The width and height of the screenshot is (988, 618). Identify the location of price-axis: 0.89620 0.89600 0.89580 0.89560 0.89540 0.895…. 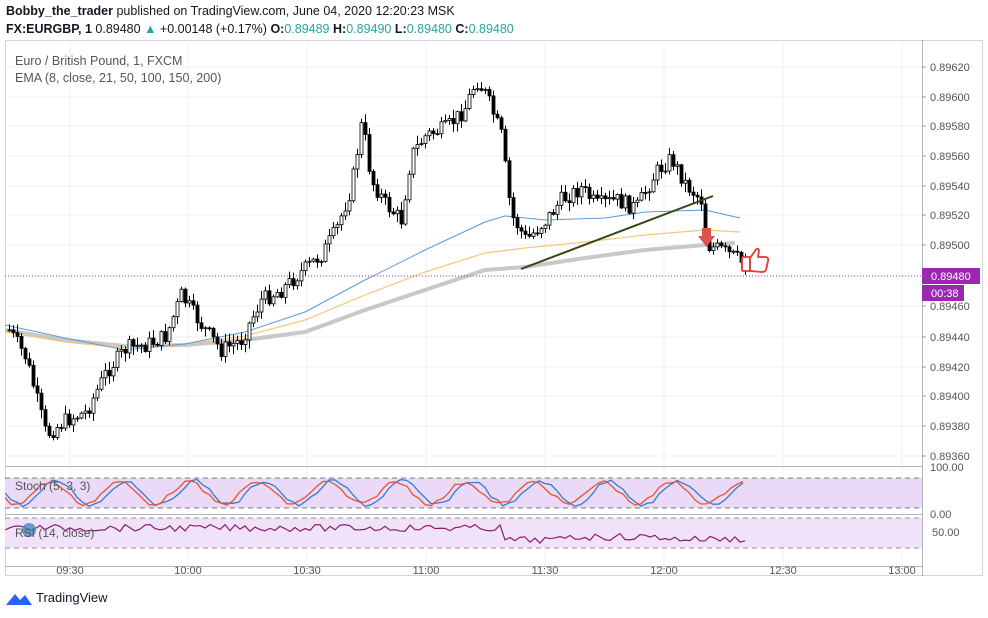
(946, 262).